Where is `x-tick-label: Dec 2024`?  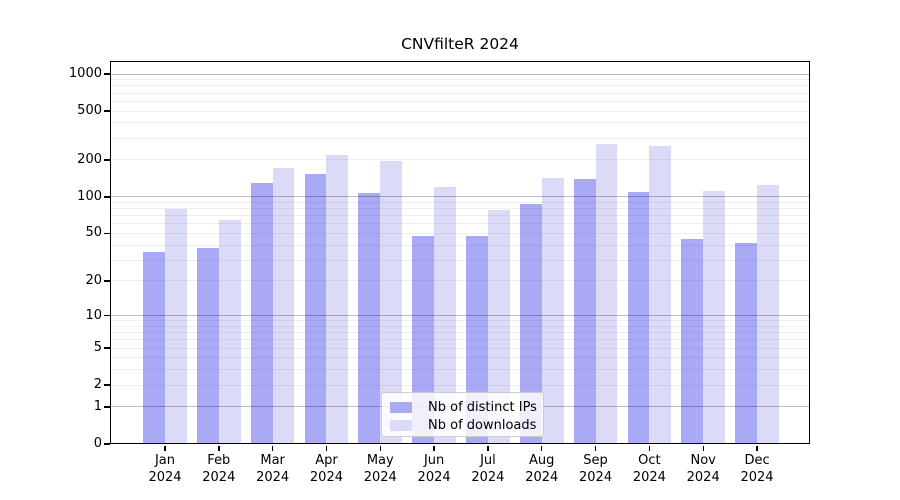 x-tick-label: Dec 2024 is located at coordinates (757, 469).